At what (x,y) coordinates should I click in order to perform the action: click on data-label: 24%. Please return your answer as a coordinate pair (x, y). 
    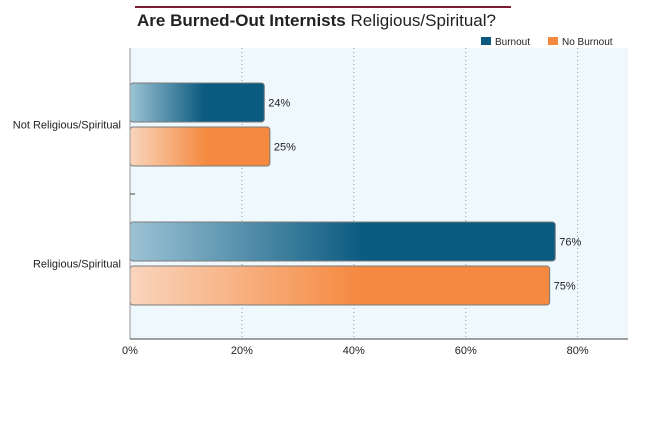
    Looking at the image, I should click on (279, 104).